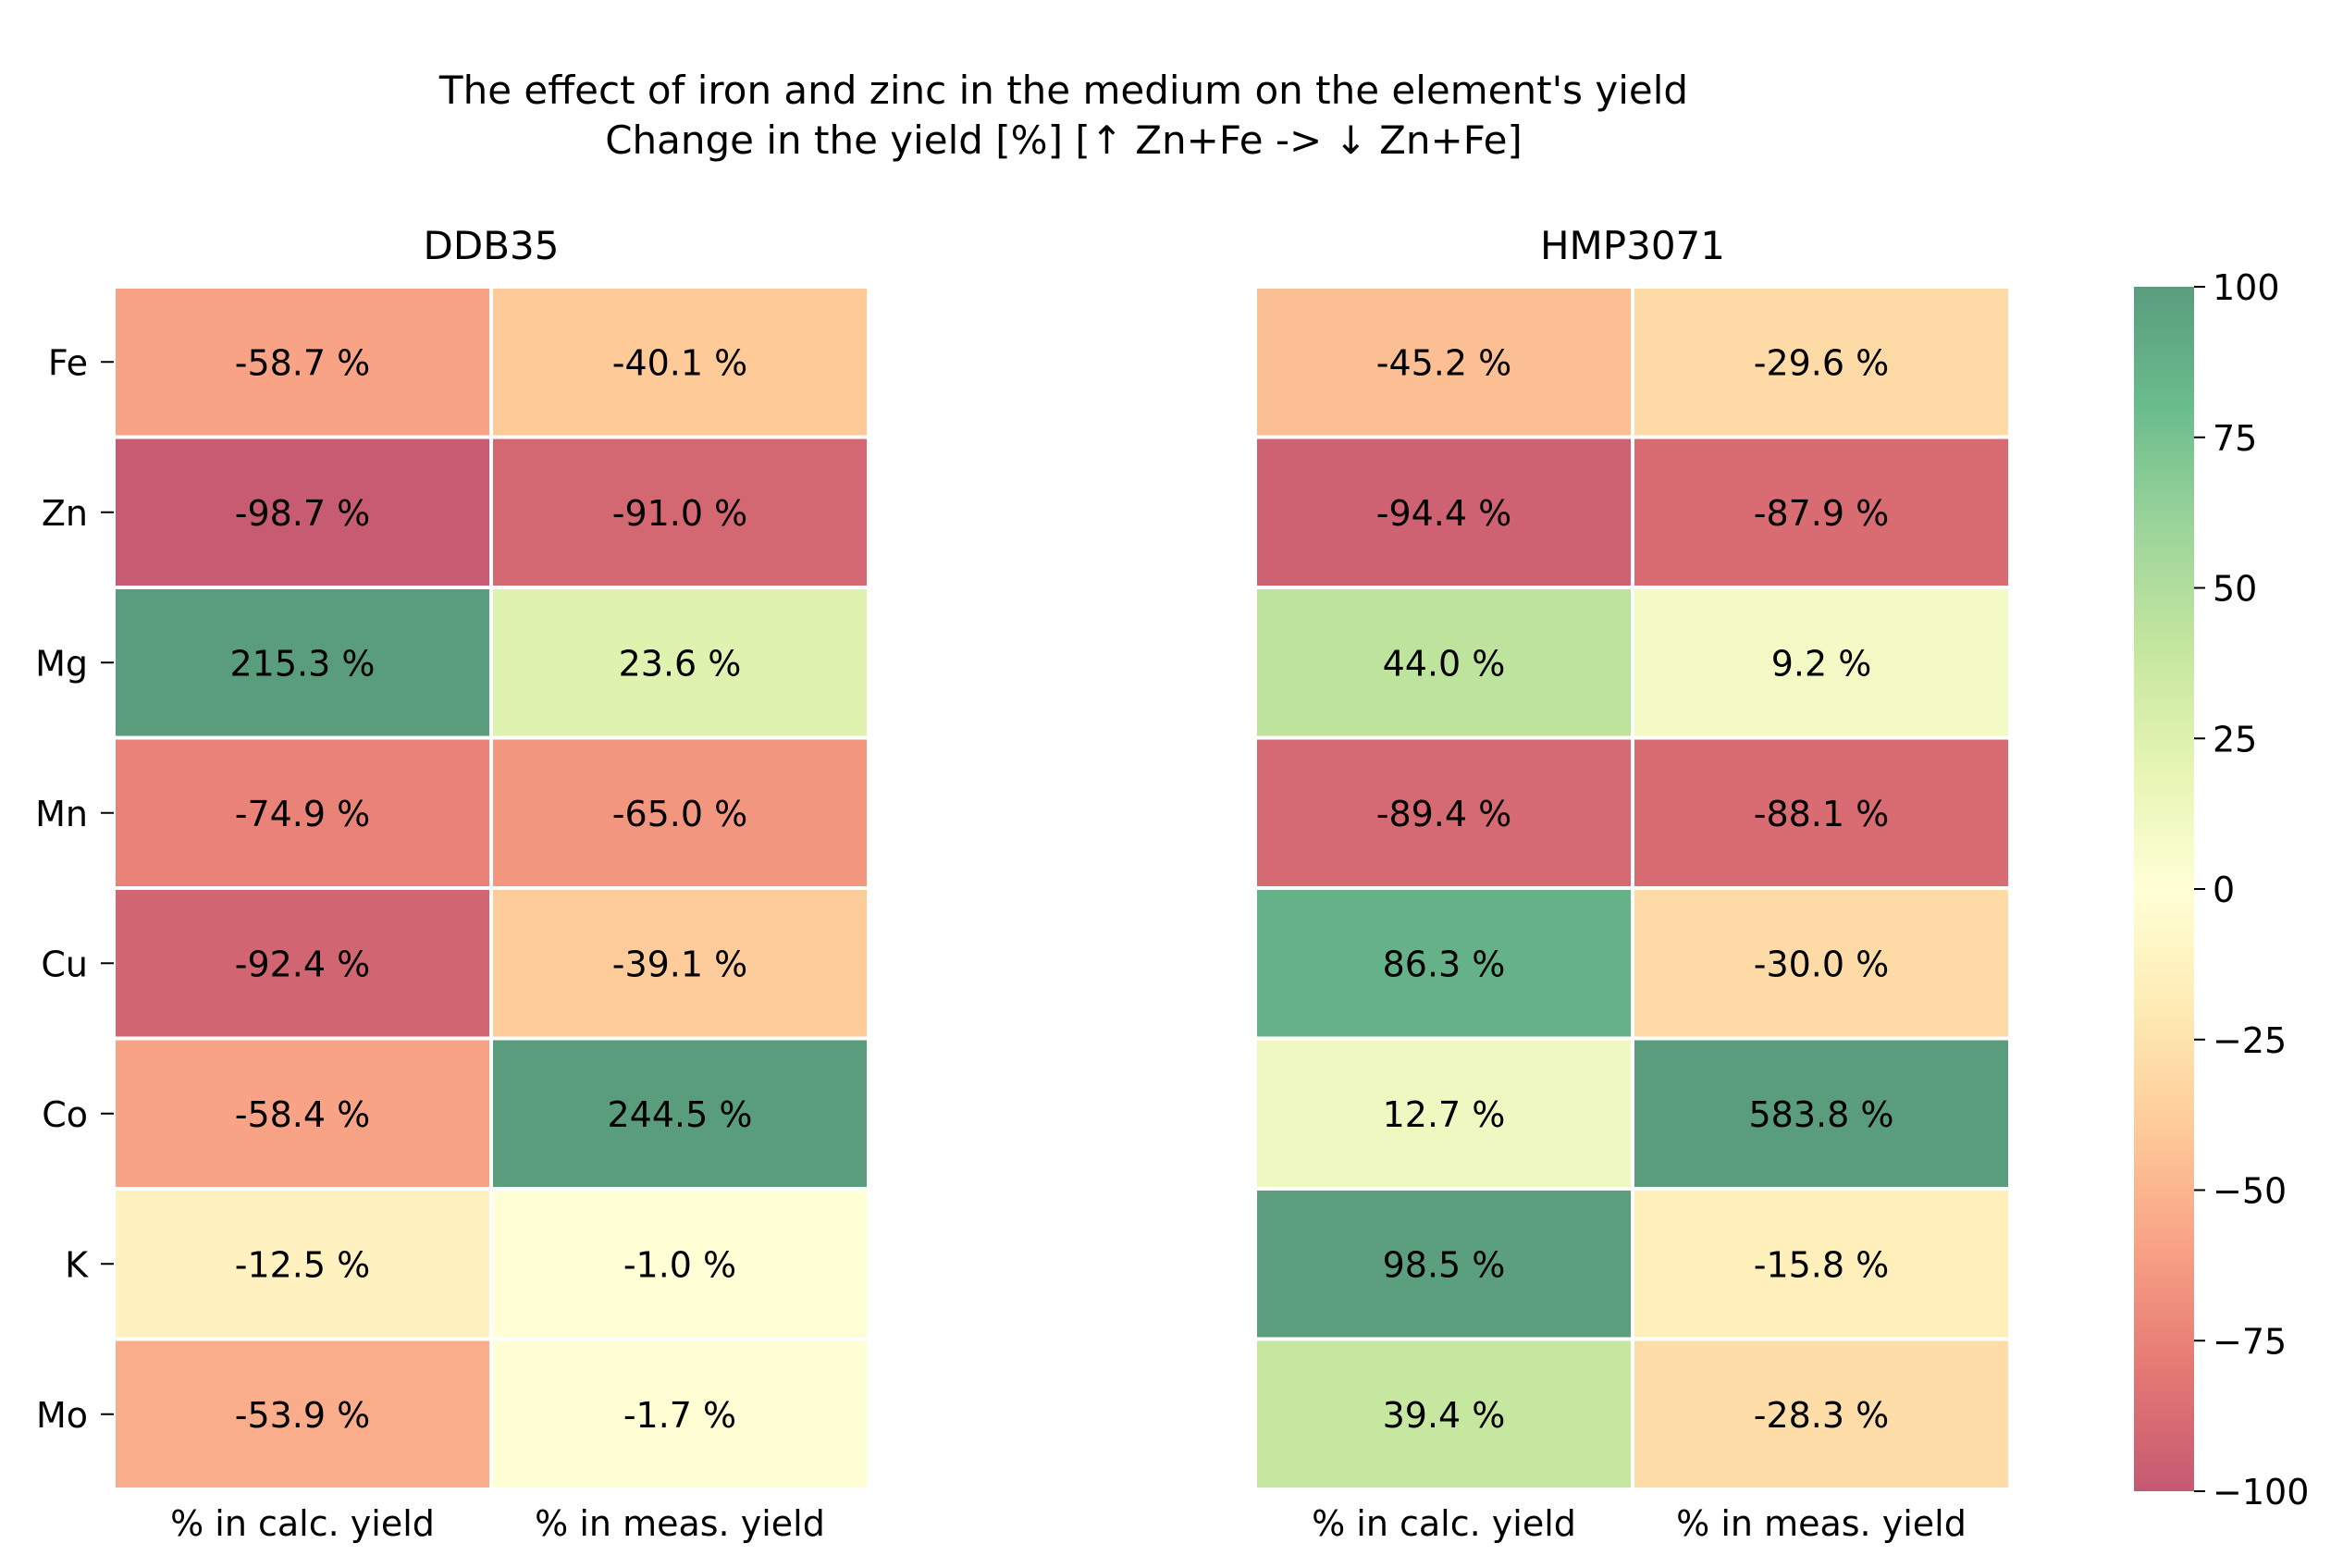 The width and height of the screenshot is (2343, 1568). Describe the element at coordinates (2164, 889) in the screenshot. I see `colorbar-gradient` at that location.